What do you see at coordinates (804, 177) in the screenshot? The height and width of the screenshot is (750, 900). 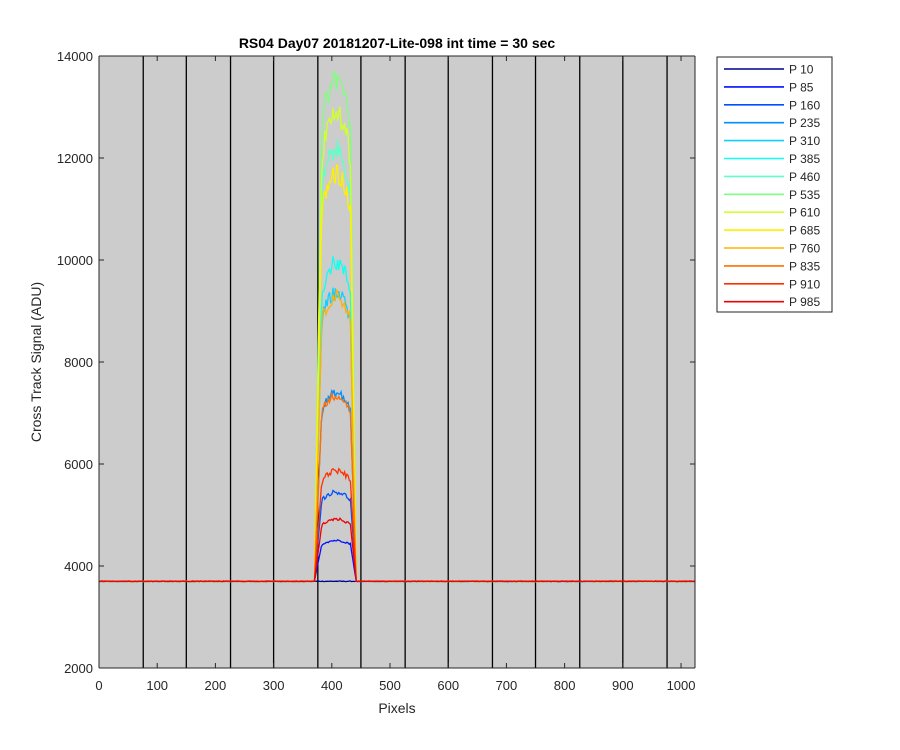 I see `legend-label: P 460` at bounding box center [804, 177].